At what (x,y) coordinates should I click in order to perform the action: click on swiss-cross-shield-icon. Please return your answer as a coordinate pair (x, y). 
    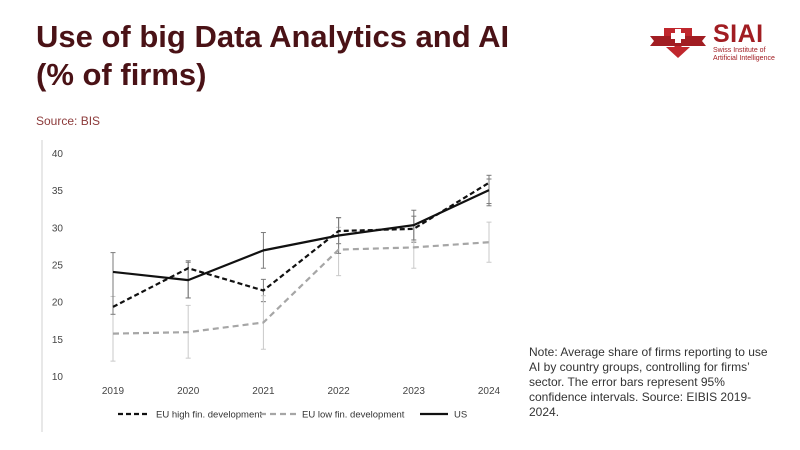
    Looking at the image, I should click on (678, 43).